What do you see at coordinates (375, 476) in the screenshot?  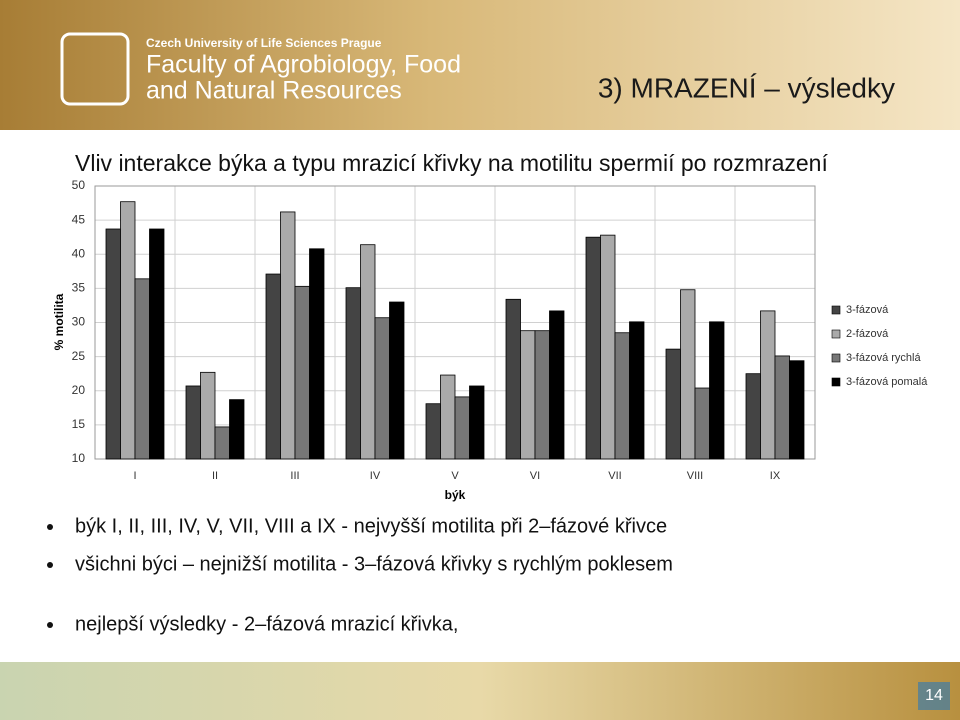 I see `x-tick-label: IV` at bounding box center [375, 476].